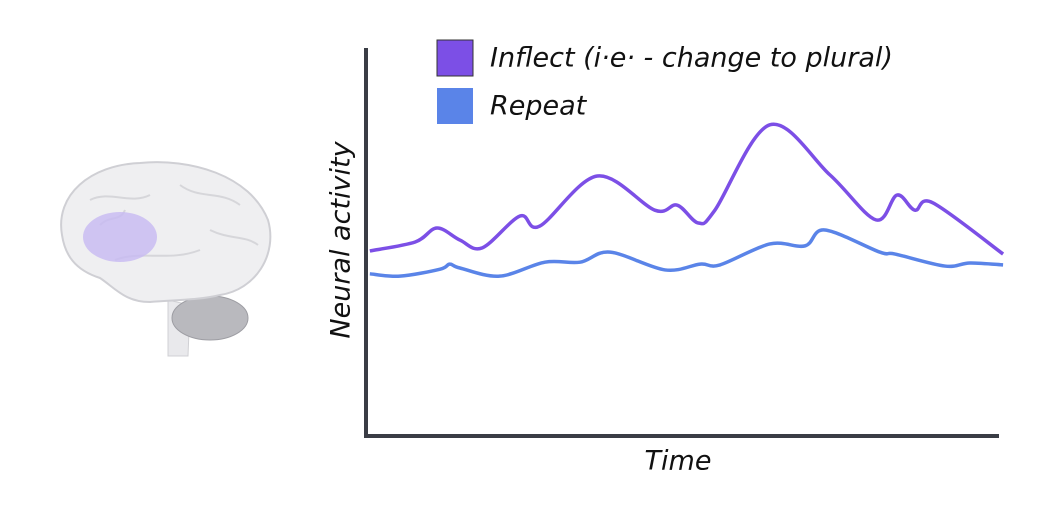 This screenshot has width=1053, height=526. Describe the element at coordinates (341, 239) in the screenshot. I see `y-axis-label: Neural activity` at that location.